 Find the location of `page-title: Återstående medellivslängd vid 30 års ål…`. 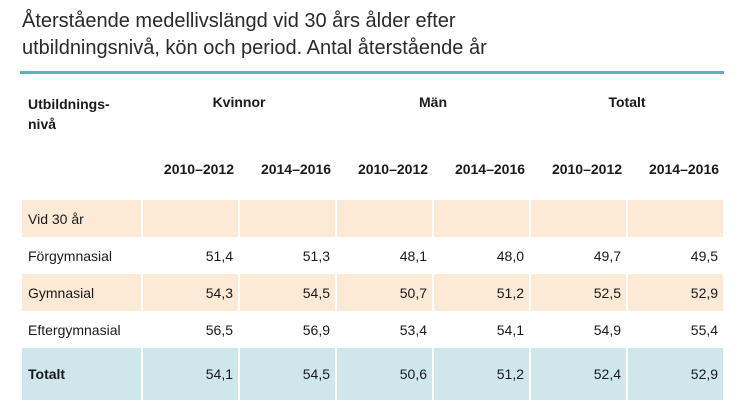

page-title: Återstående medellivslängd vid 30 års ål… is located at coordinates (377, 35).